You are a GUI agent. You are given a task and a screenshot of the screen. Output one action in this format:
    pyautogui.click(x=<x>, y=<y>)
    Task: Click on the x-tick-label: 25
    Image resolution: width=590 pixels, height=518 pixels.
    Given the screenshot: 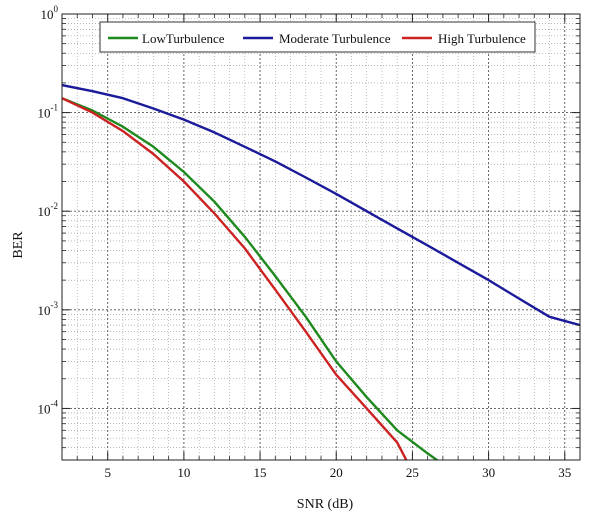 What is the action you would take?
    pyautogui.click(x=412, y=472)
    